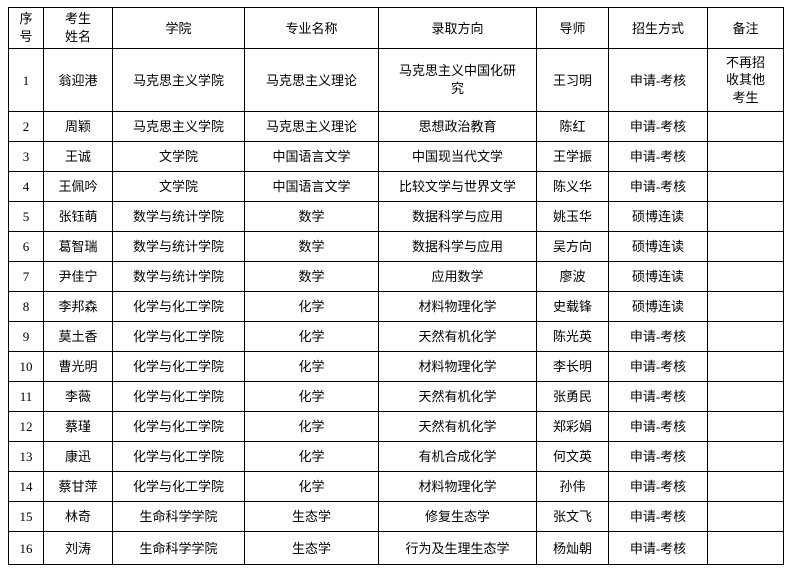 This screenshot has width=791, height=570. Describe the element at coordinates (78, 216) in the screenshot. I see `cell-name: 张钰萌` at that location.